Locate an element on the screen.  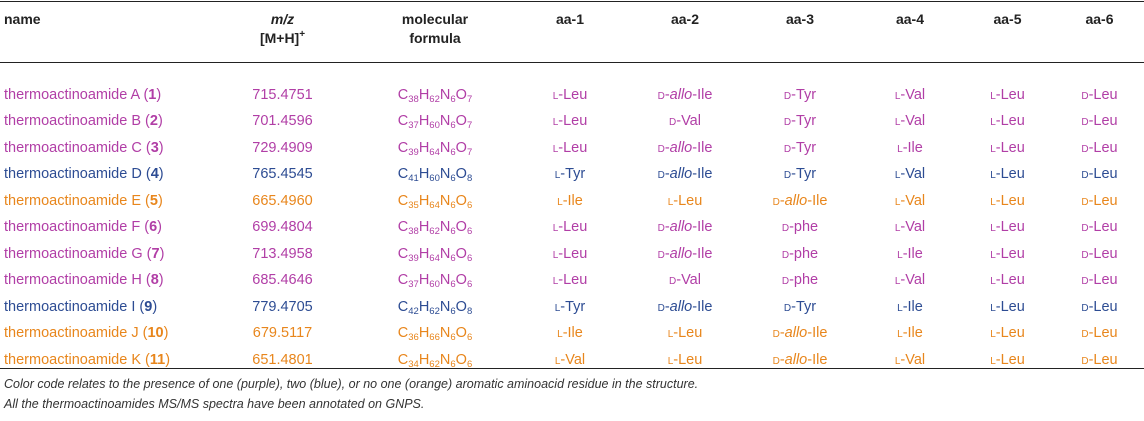
formula-element: C is located at coordinates (403, 121).